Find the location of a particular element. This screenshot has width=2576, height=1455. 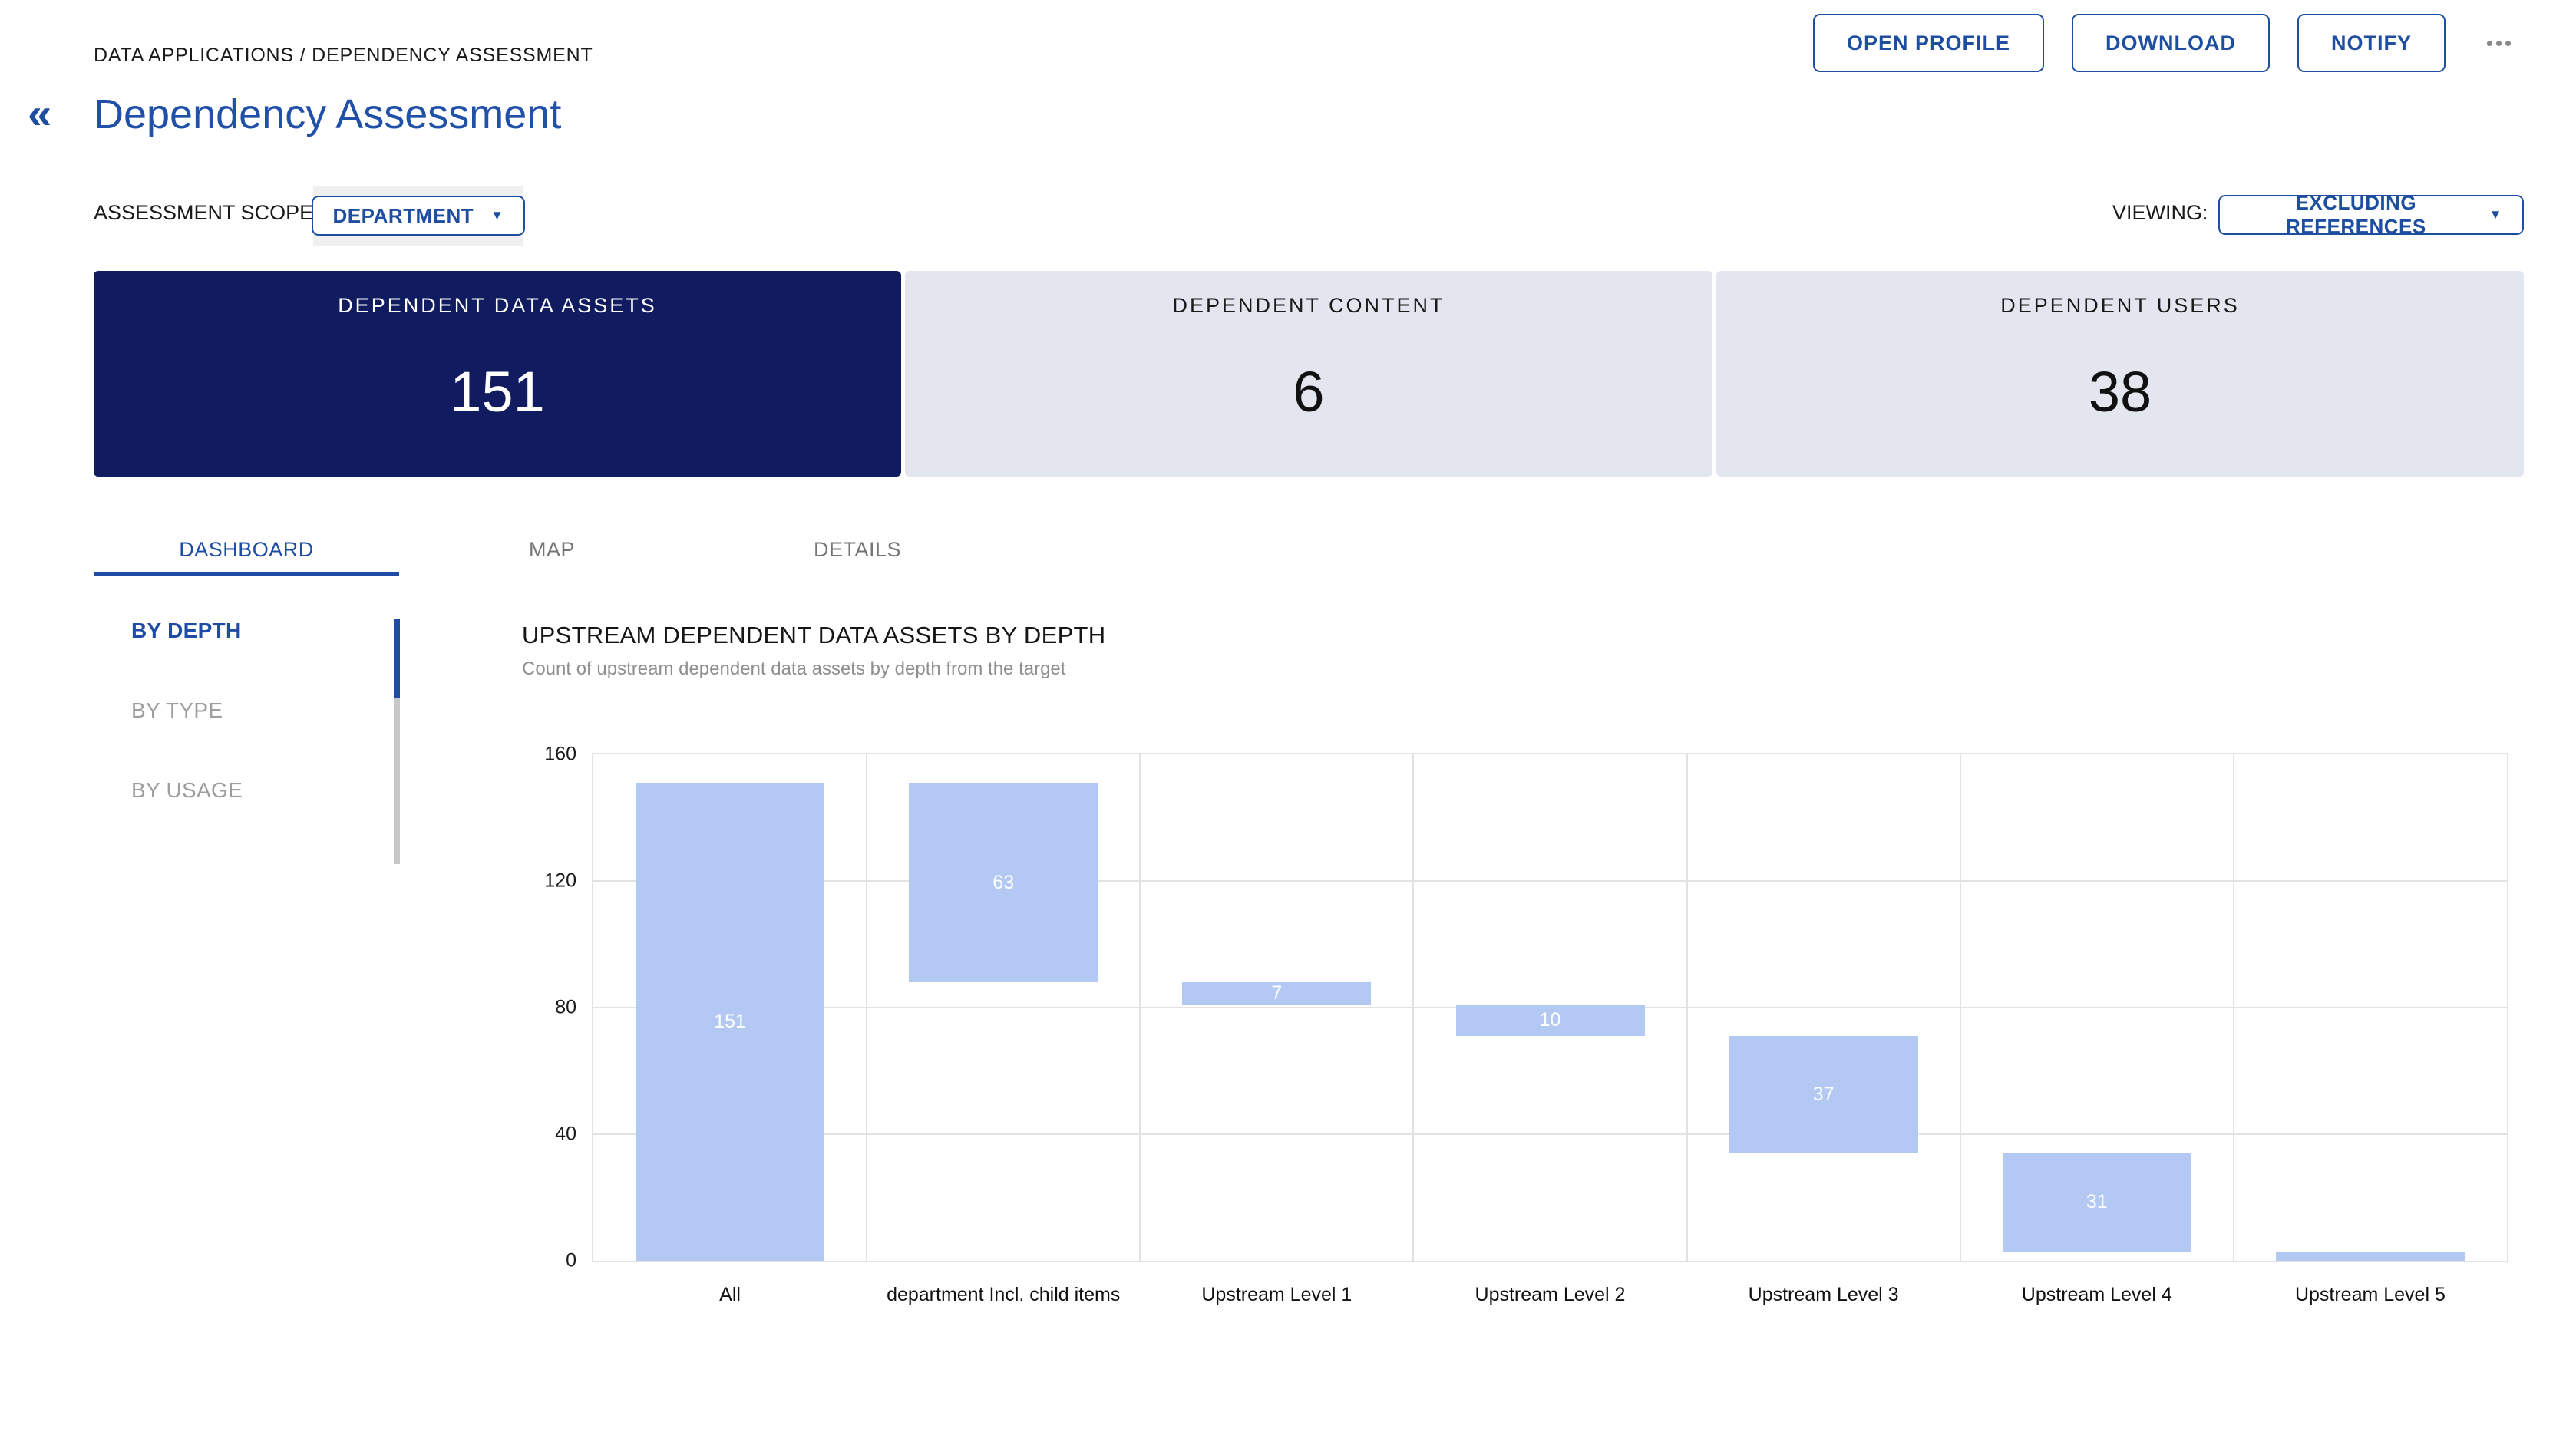

sidebar-item-by-type: BY TYPE is located at coordinates (177, 710).